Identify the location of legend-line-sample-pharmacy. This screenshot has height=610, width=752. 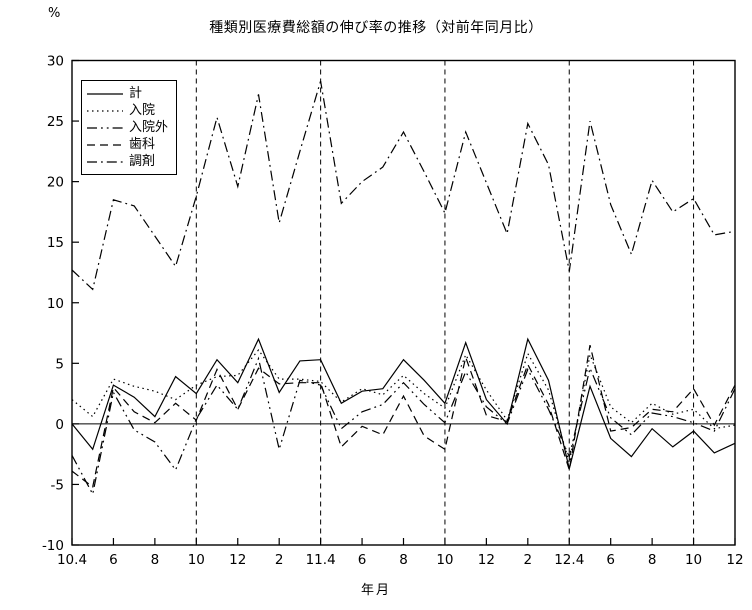
(105, 161).